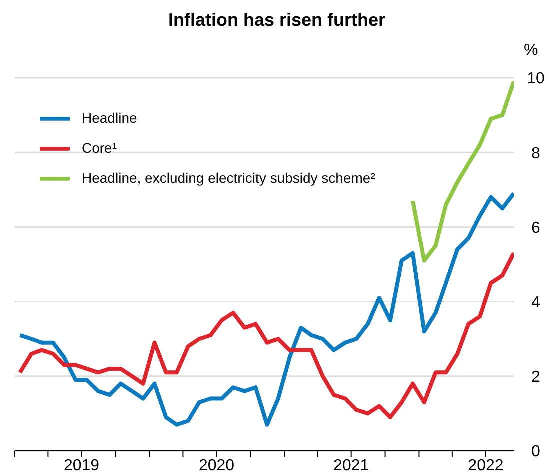 This screenshot has height=473, width=554. Describe the element at coordinates (216, 465) in the screenshot. I see `x-tick-label: 2020` at that location.